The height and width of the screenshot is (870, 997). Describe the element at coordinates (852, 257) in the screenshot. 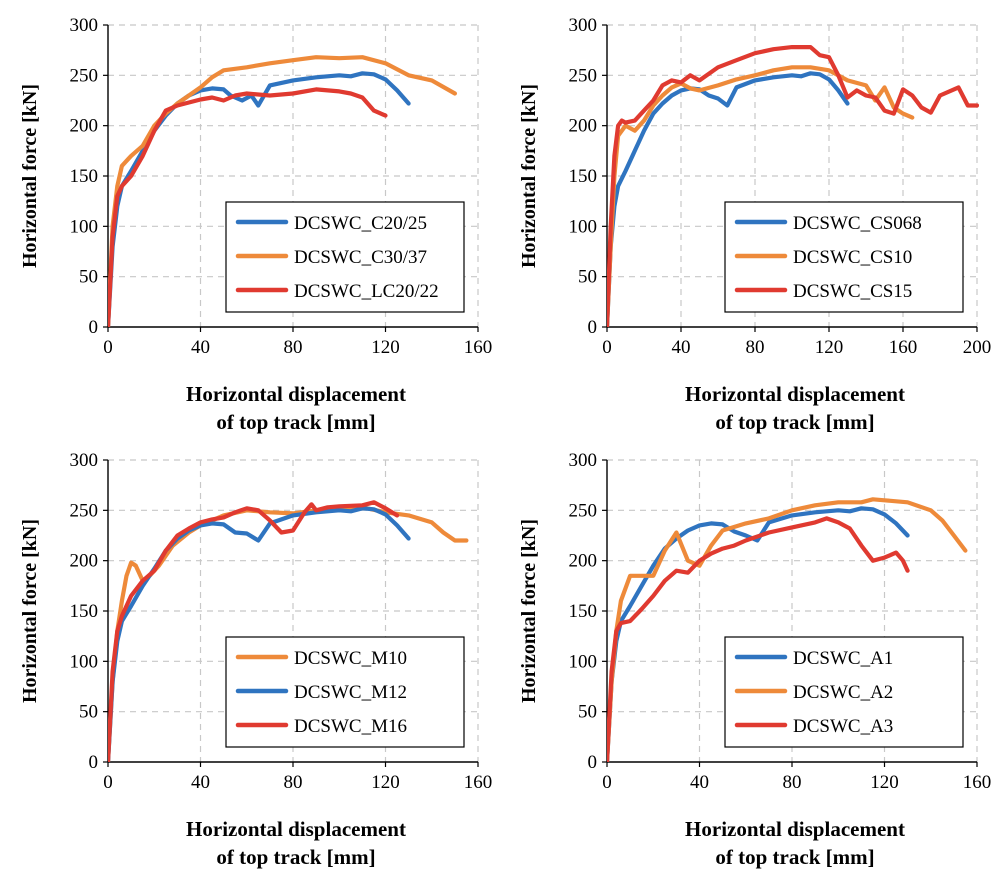

I see `legend-label: DCSWC_CS10` at that location.